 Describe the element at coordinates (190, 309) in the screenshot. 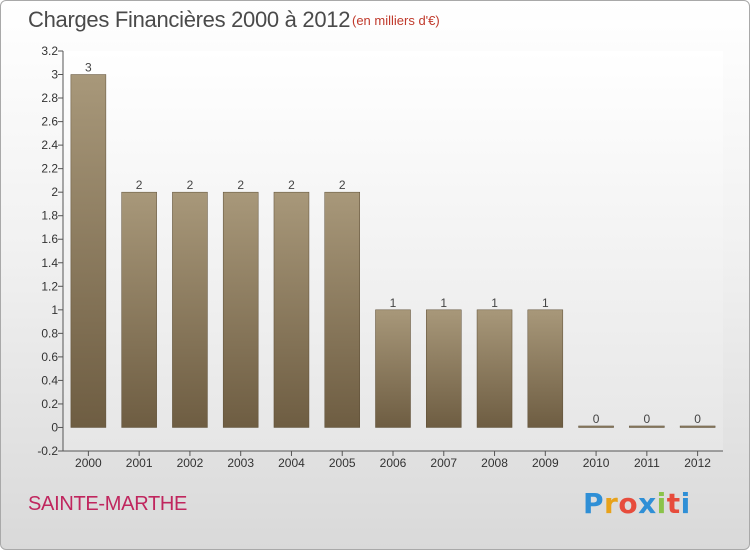

I see `bar-2002` at that location.